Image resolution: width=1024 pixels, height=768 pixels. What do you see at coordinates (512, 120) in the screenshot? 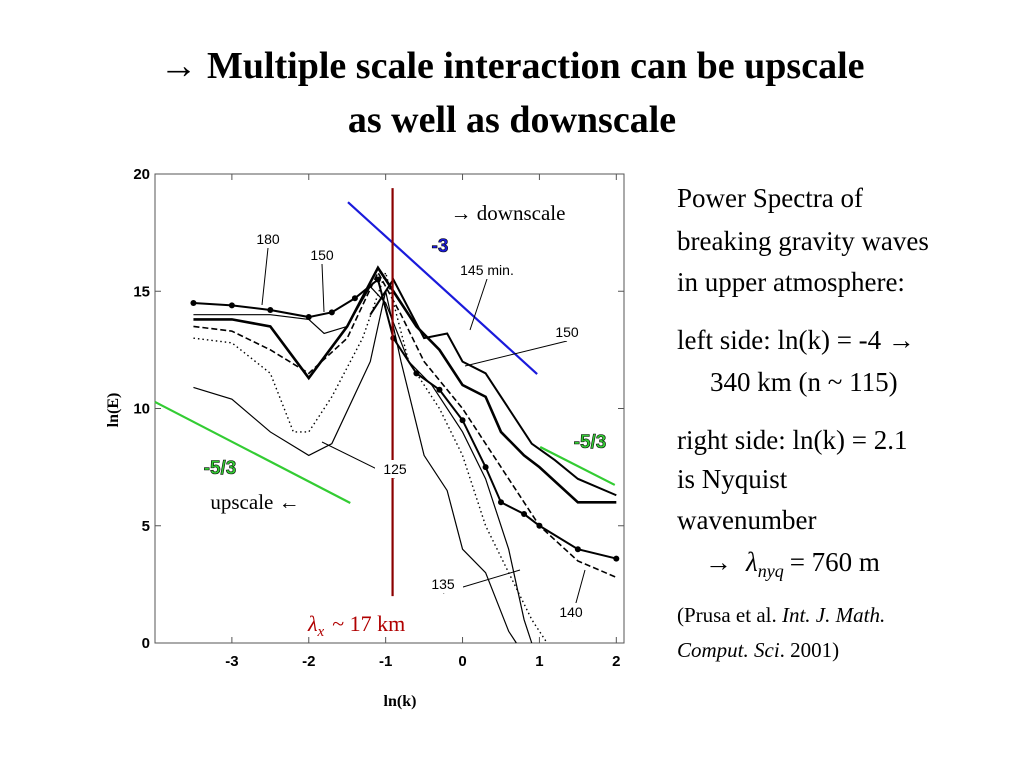
I see `title: as well as downscale` at bounding box center [512, 120].